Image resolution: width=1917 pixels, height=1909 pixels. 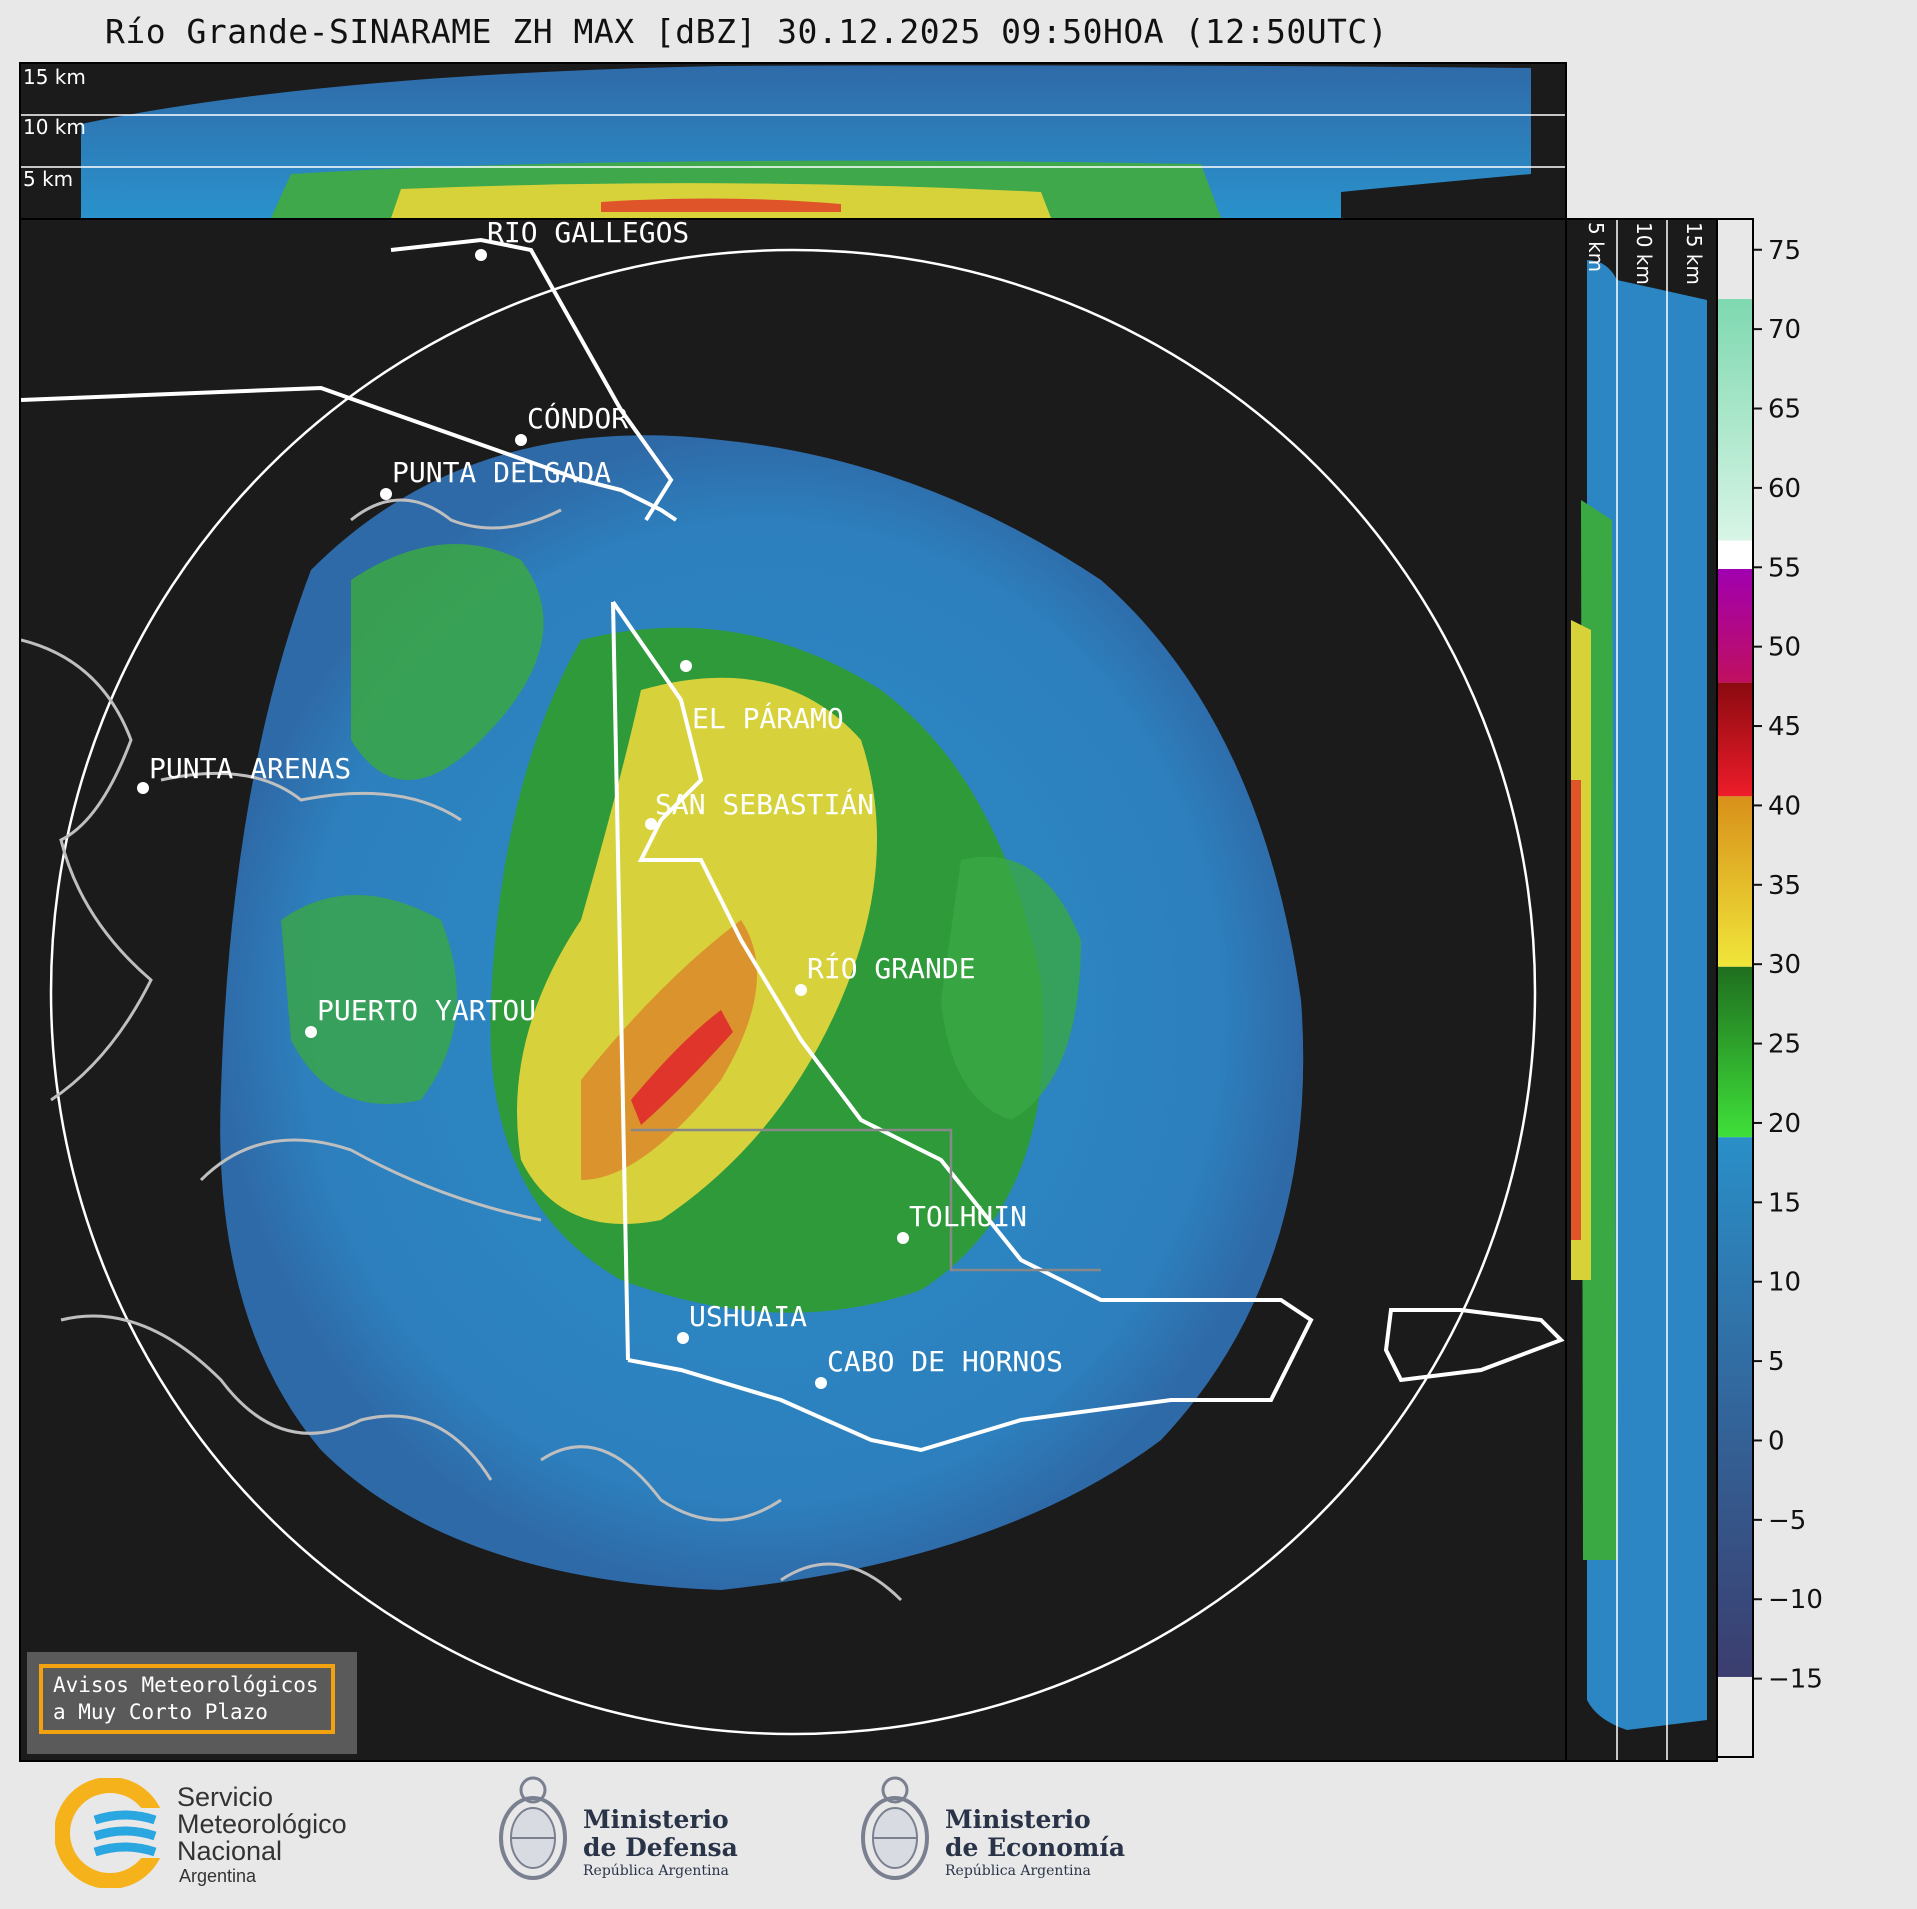 What do you see at coordinates (218, 1876) in the screenshot?
I see `smn-line-4: Argentina` at bounding box center [218, 1876].